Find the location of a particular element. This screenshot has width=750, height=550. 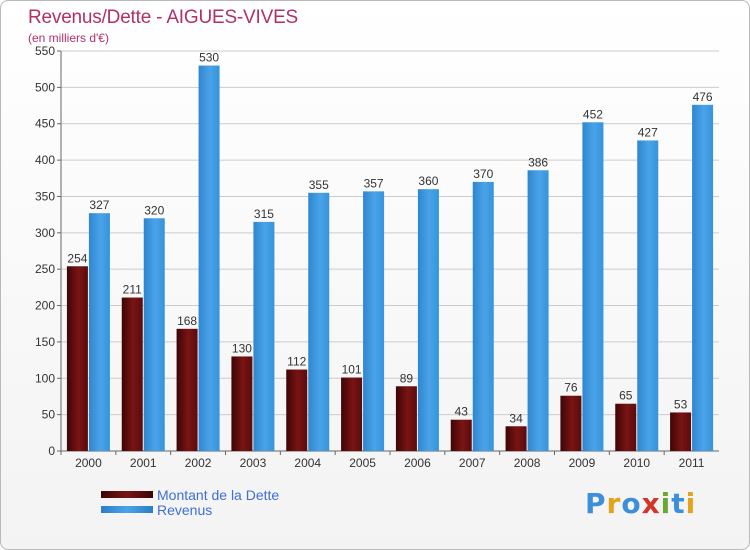

data-label-revenus: 360 is located at coordinates (428, 181).